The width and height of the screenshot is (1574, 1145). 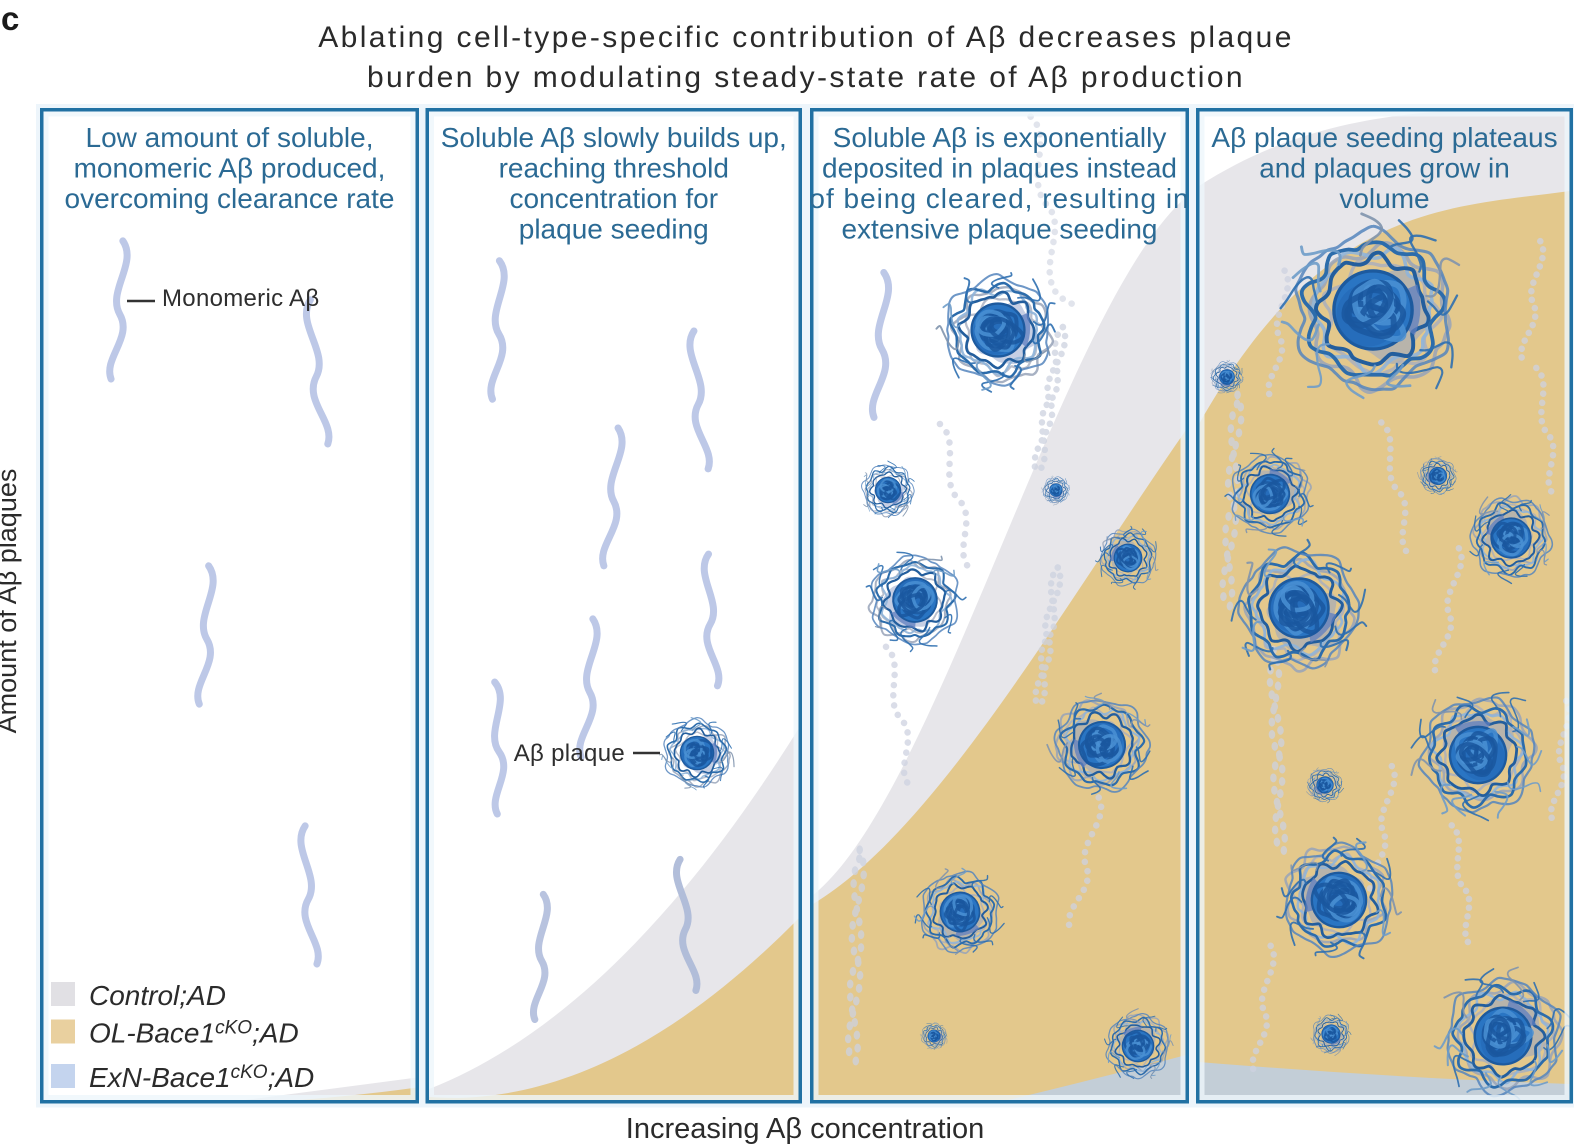 What do you see at coordinates (999, 168) in the screenshot?
I see `svg-text: deposited in plaques instead` at bounding box center [999, 168].